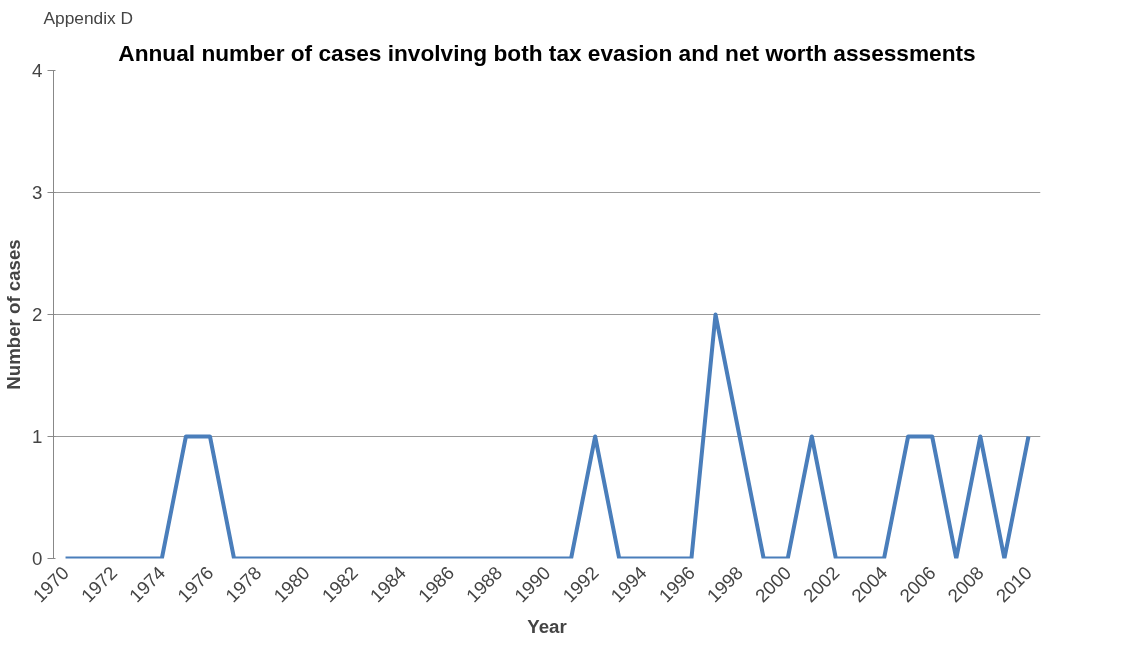 This screenshot has width=1134, height=658. Describe the element at coordinates (37, 192) in the screenshot. I see `y-tick-label: 3` at that location.